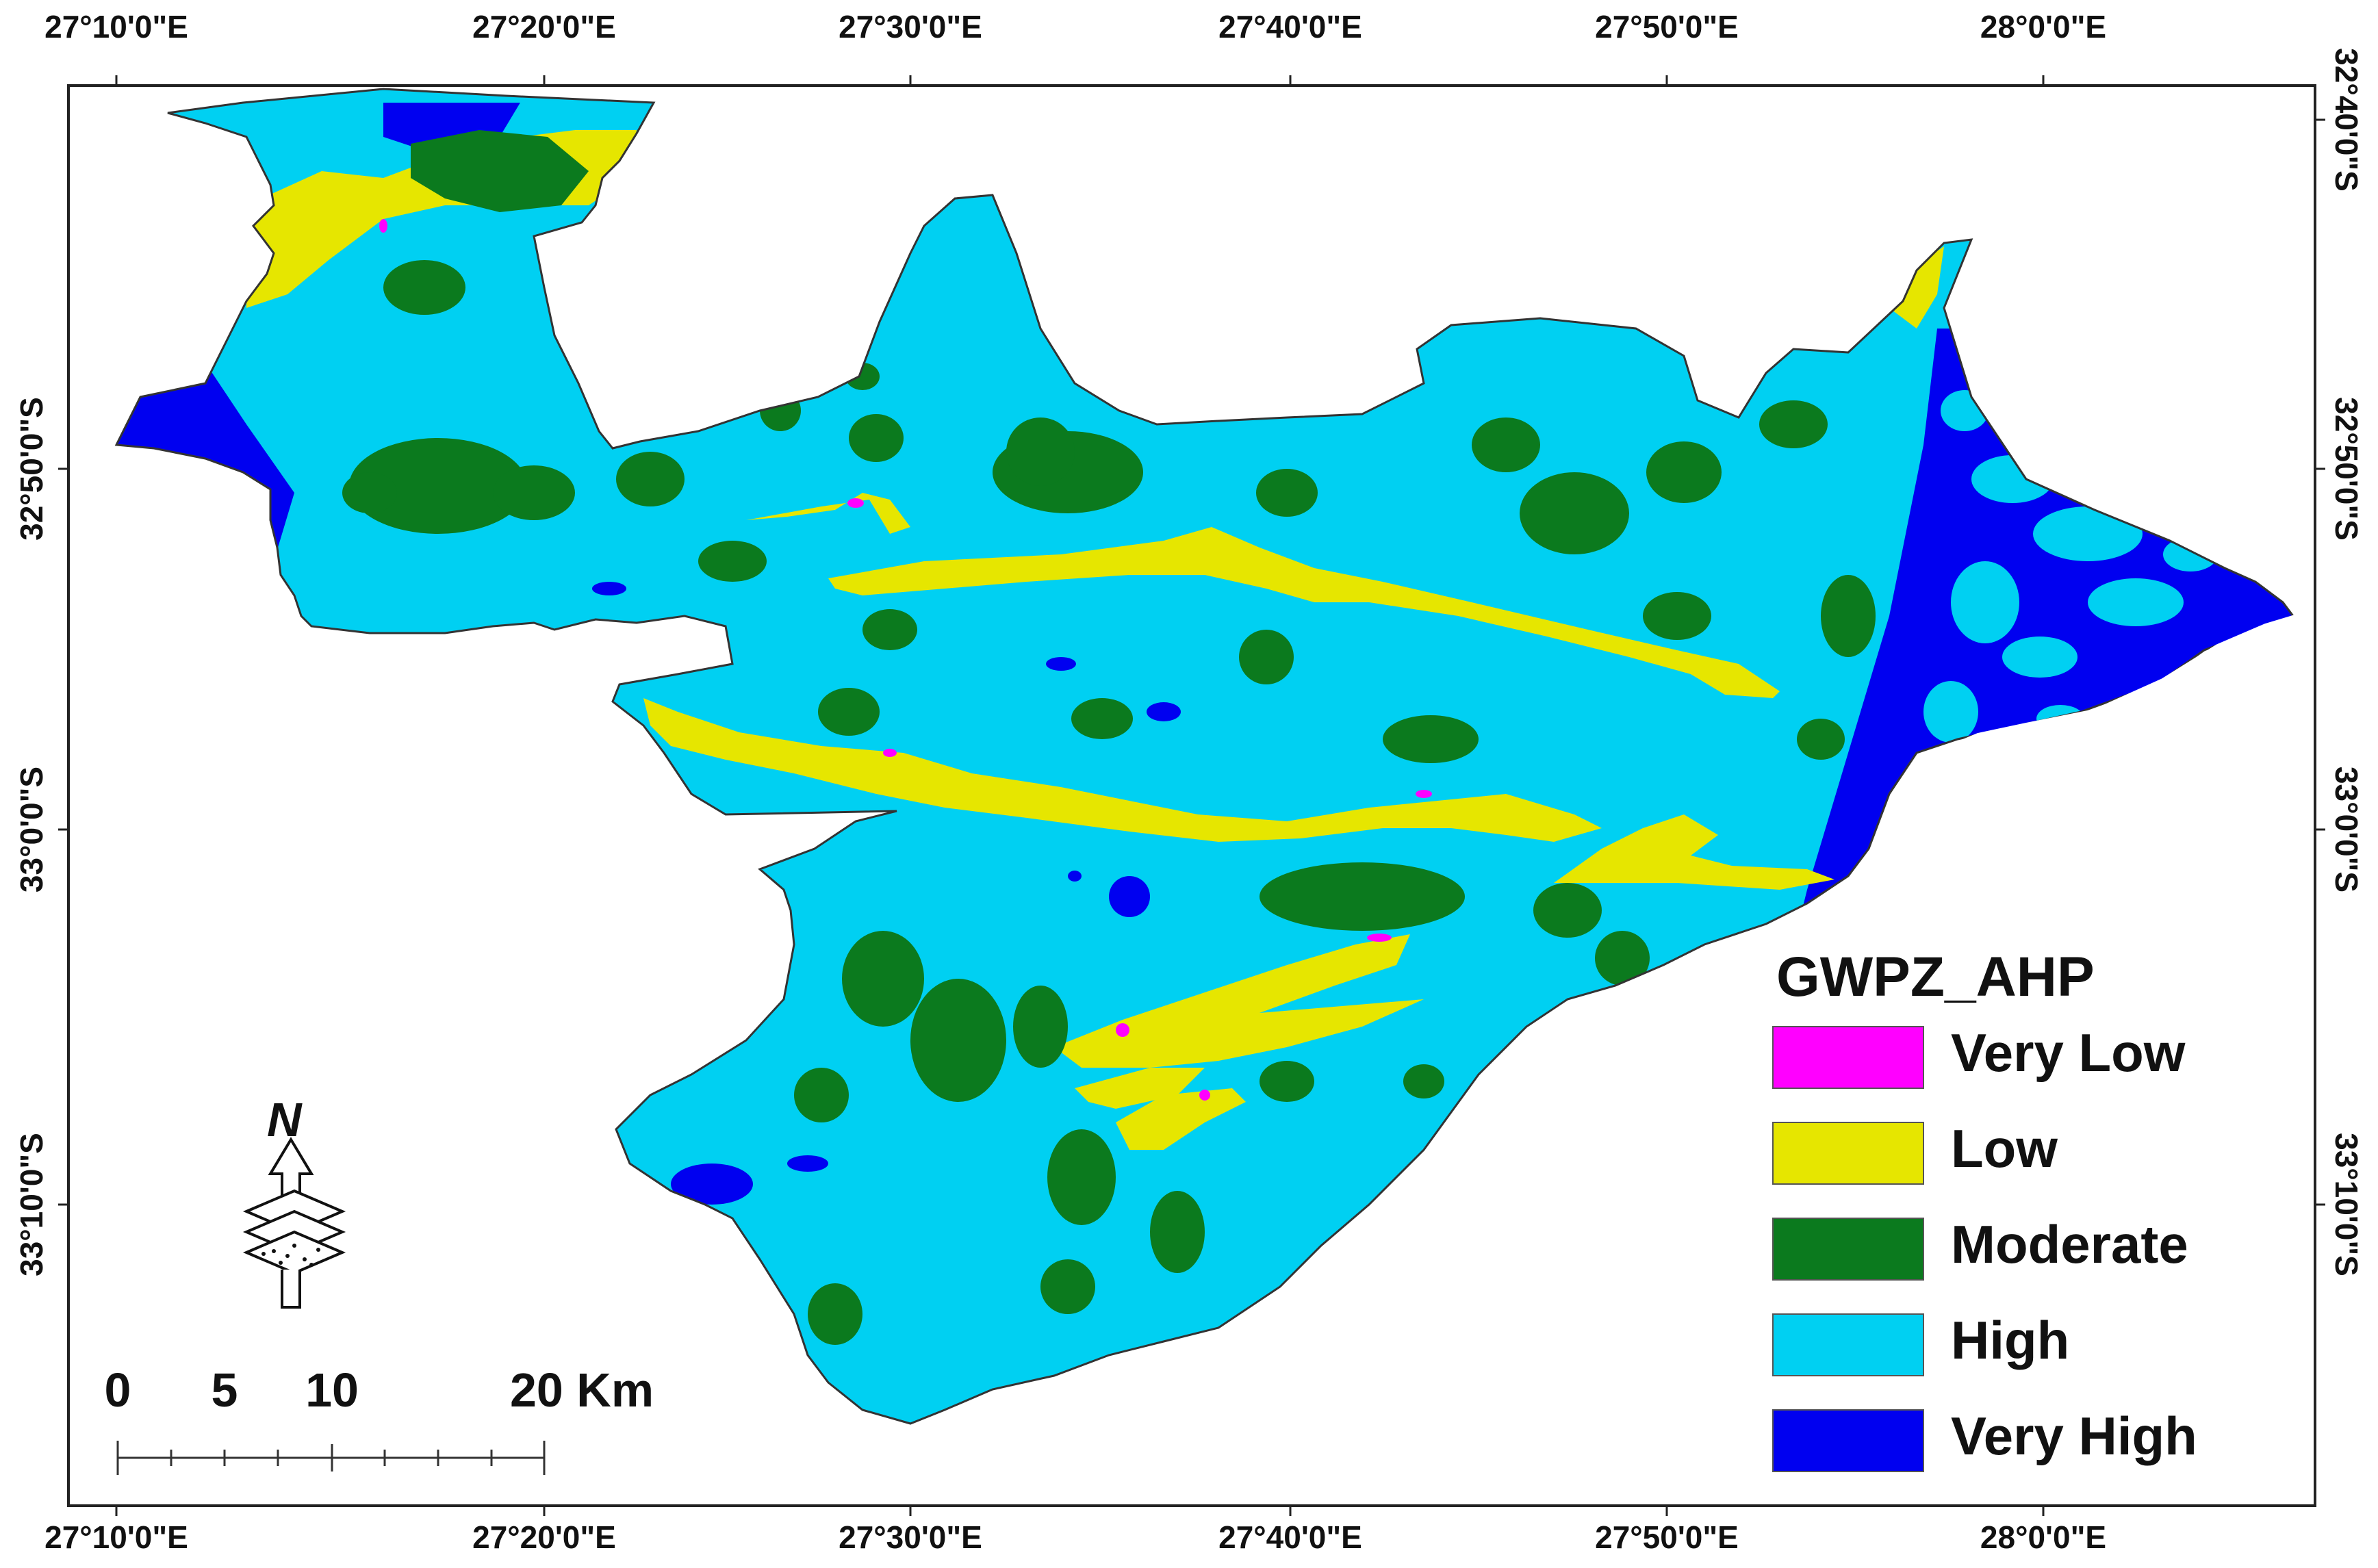  I want to click on top-tick-label: 27°30'0"E, so click(910, 26).